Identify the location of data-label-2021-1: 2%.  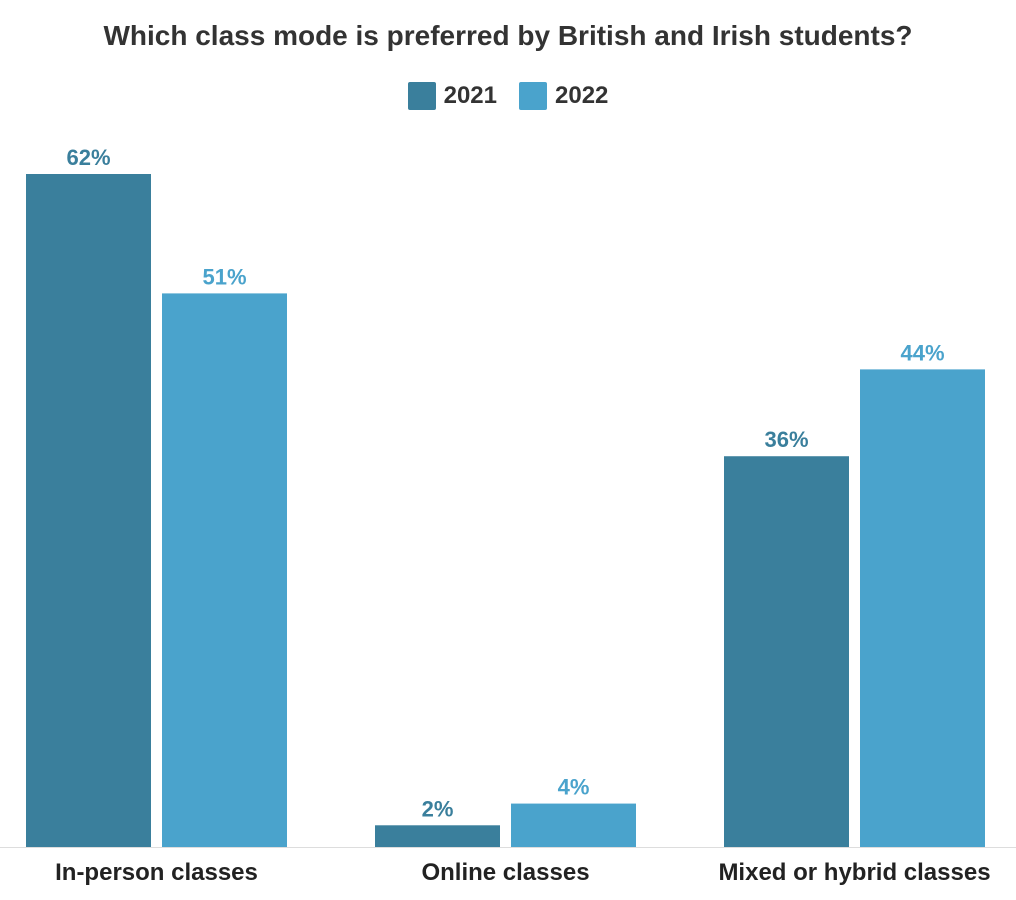
(438, 808).